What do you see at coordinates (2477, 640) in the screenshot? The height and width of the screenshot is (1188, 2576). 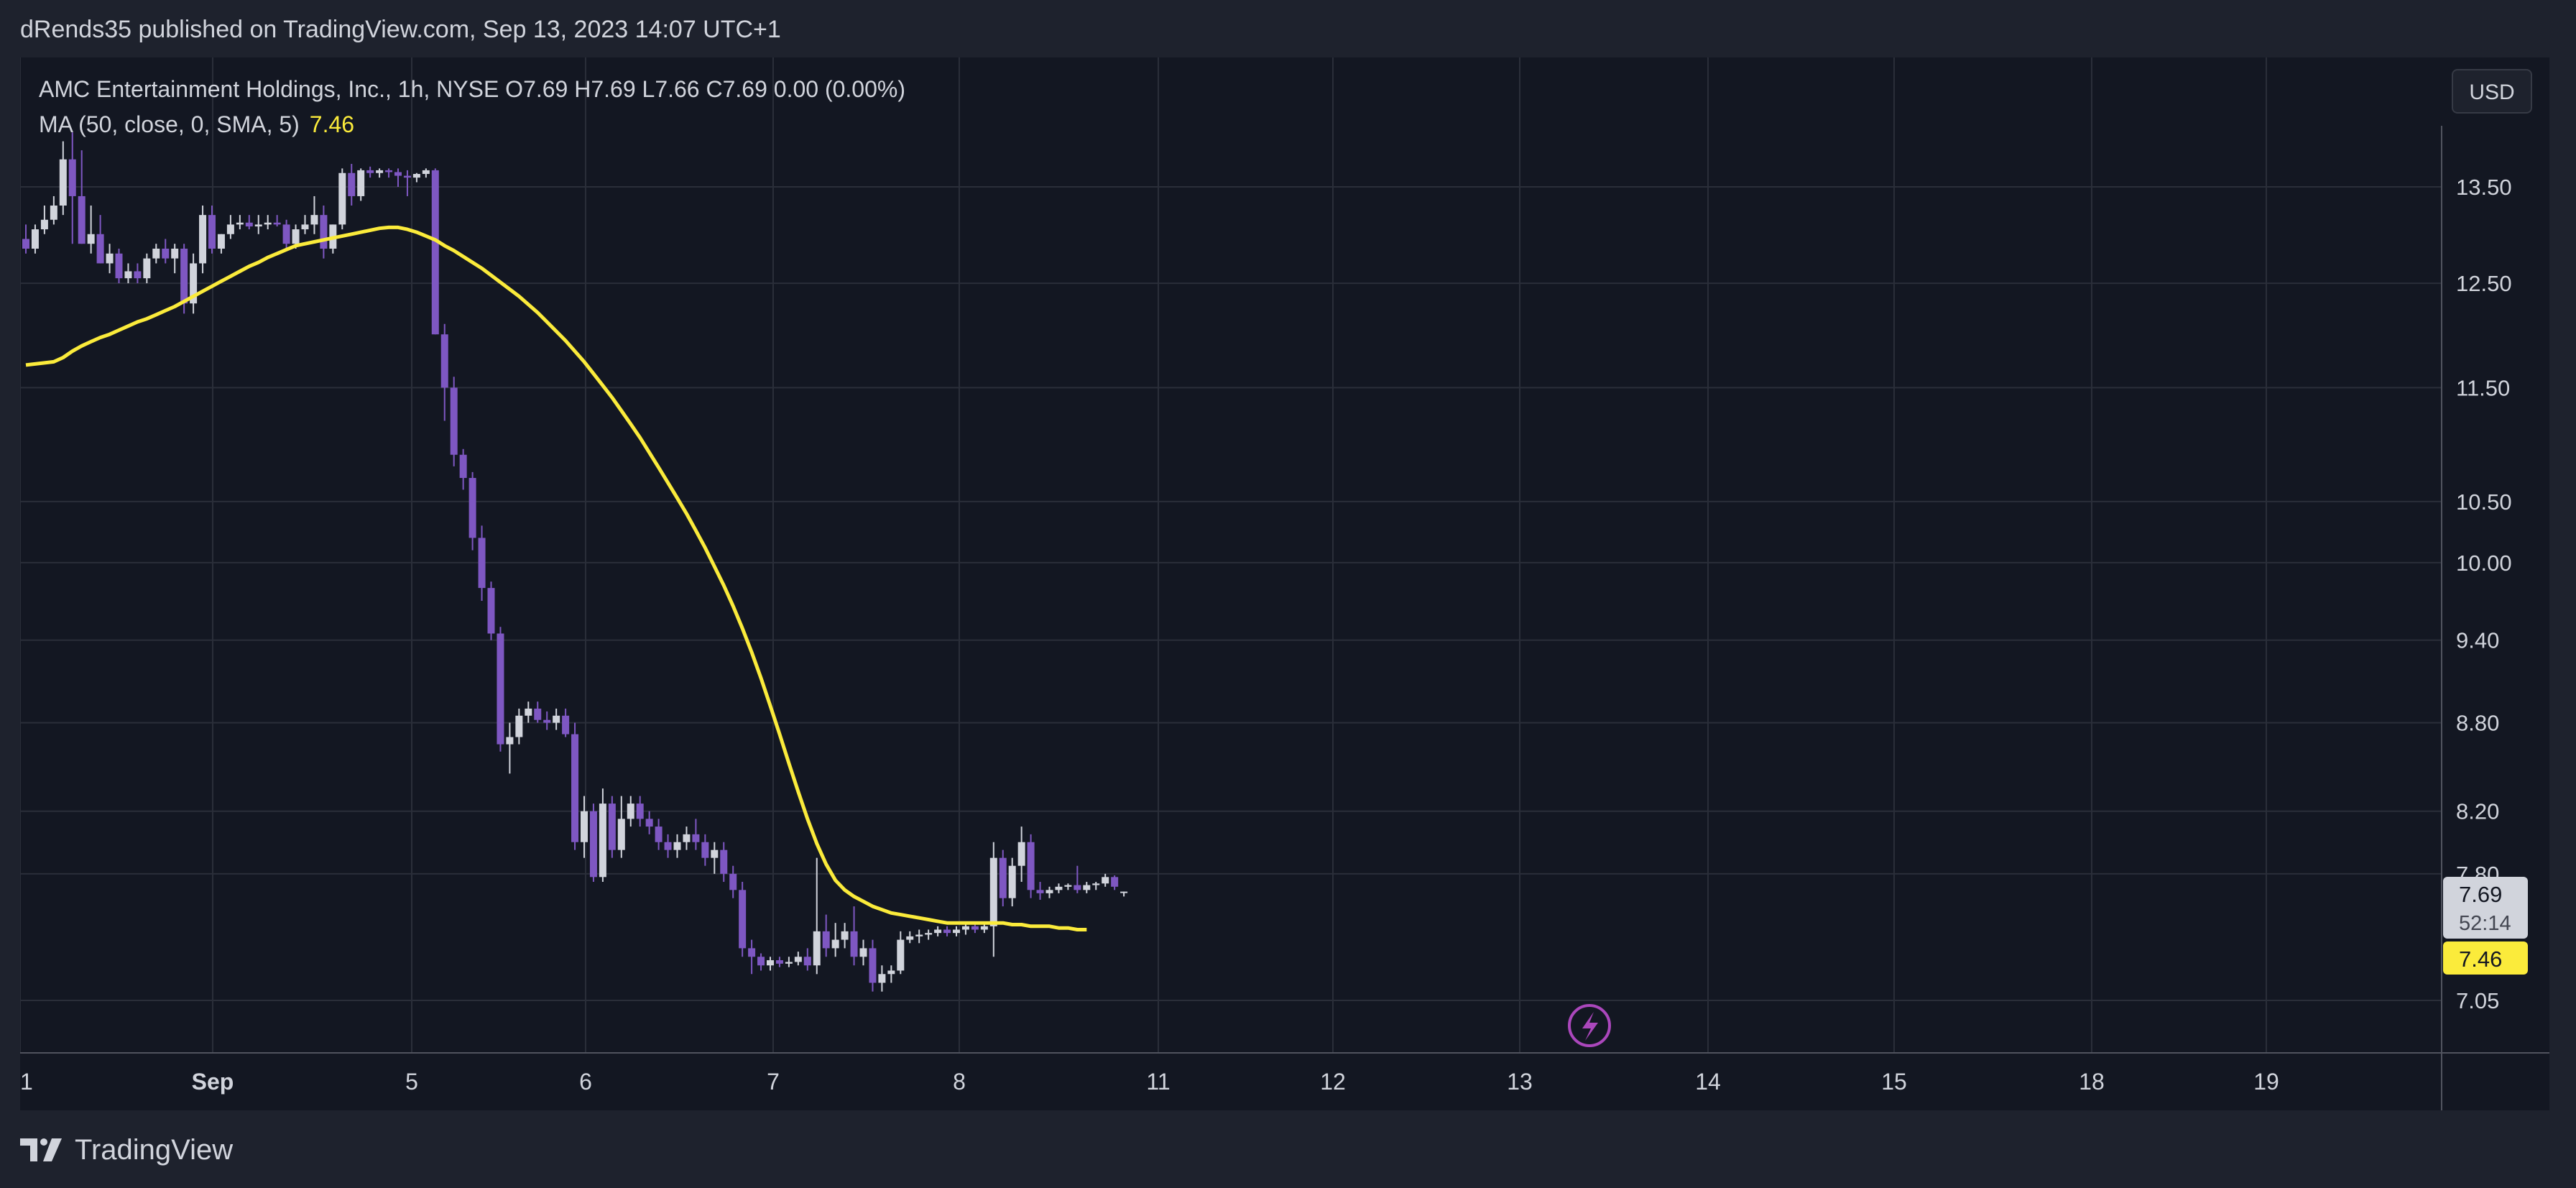 I see `y-tick-label: 9.40` at bounding box center [2477, 640].